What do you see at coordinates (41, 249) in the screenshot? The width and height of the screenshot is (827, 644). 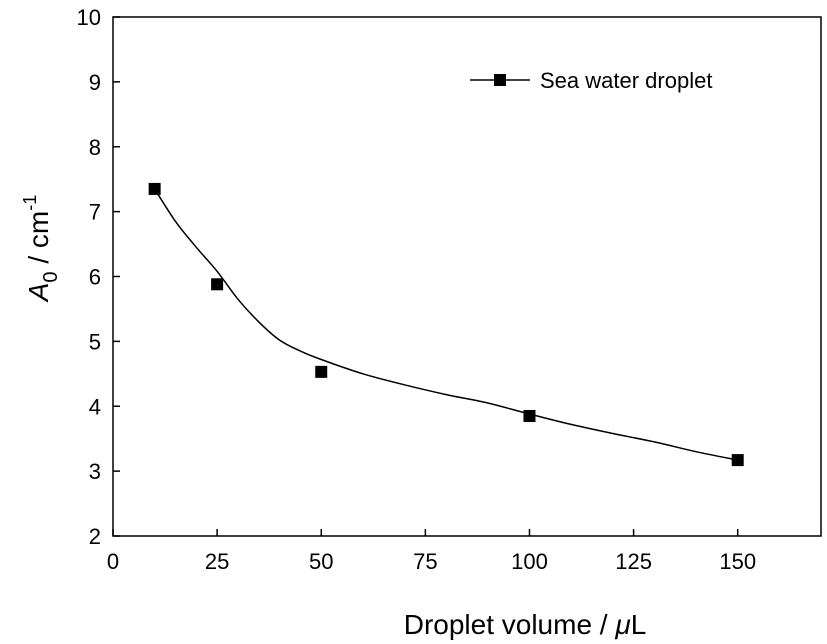 I see `y-axis-title: A0 / cm-1` at bounding box center [41, 249].